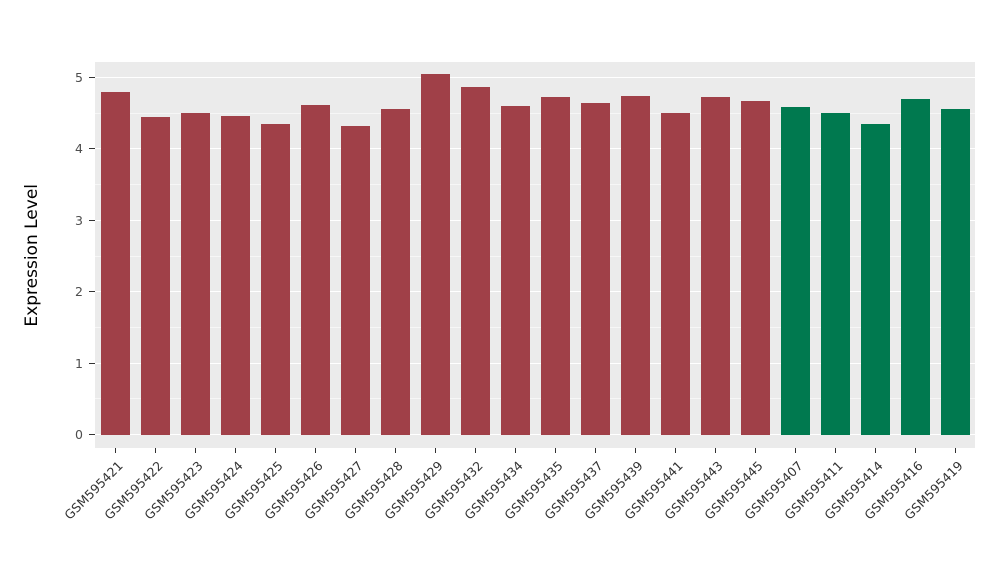 The image size is (1000, 580). What do you see at coordinates (795, 271) in the screenshot?
I see `bar-GSM595407` at bounding box center [795, 271].